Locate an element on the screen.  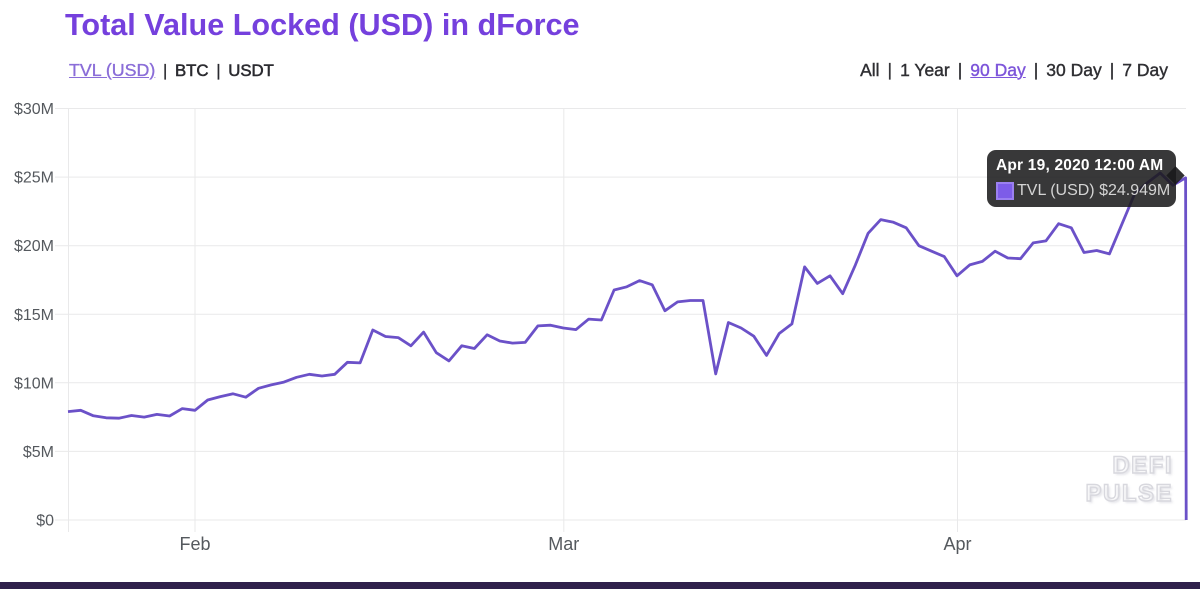
svg-text: $0 is located at coordinates (45, 521).